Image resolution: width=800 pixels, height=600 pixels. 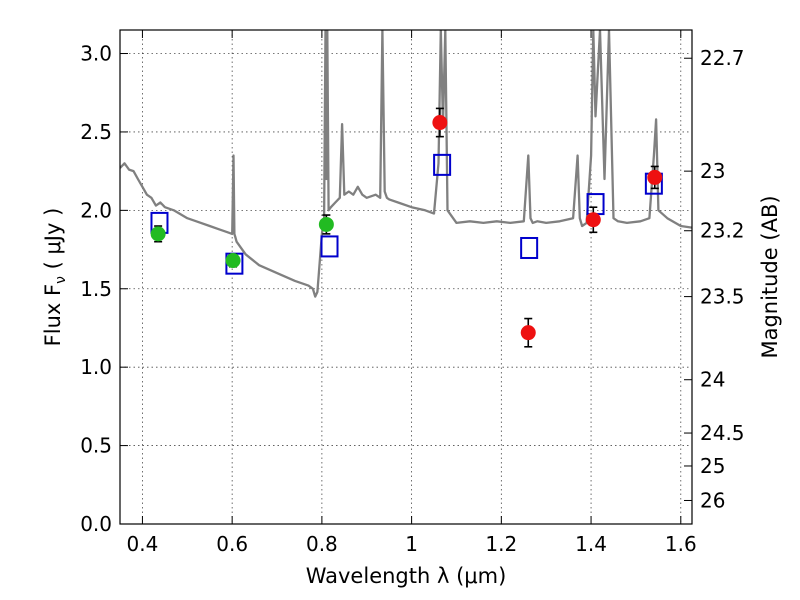 What do you see at coordinates (722, 58) in the screenshot?
I see `y2-tick-label: 22.7` at bounding box center [722, 58].